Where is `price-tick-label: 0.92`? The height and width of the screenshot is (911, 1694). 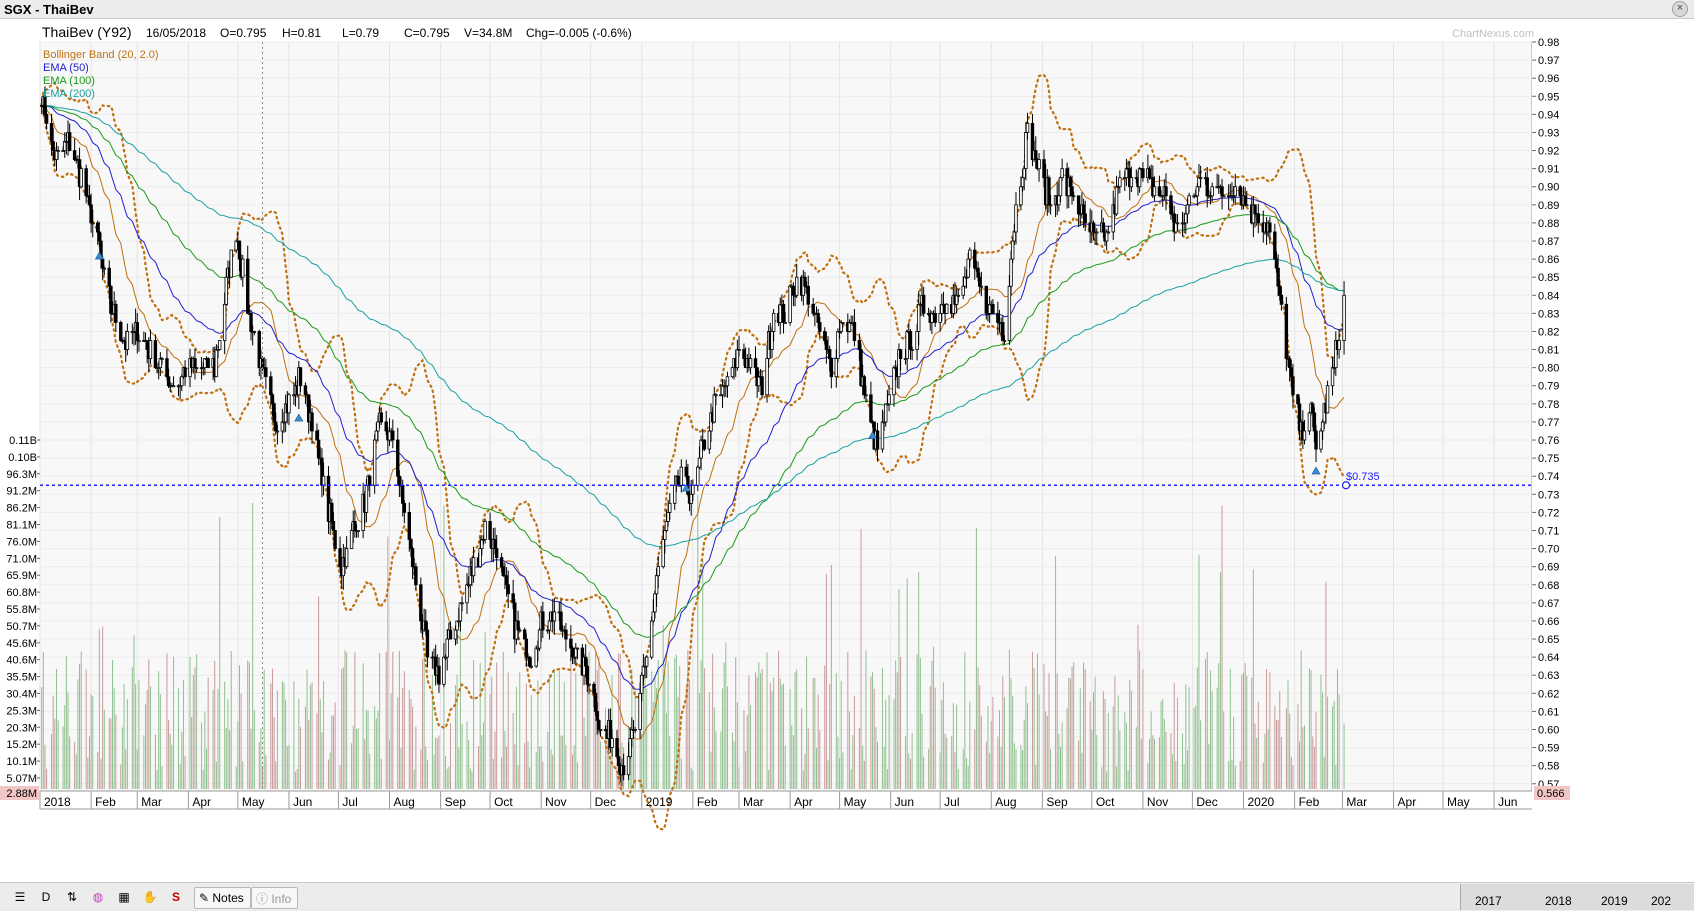
price-tick-label: 0.92 is located at coordinates (1548, 152).